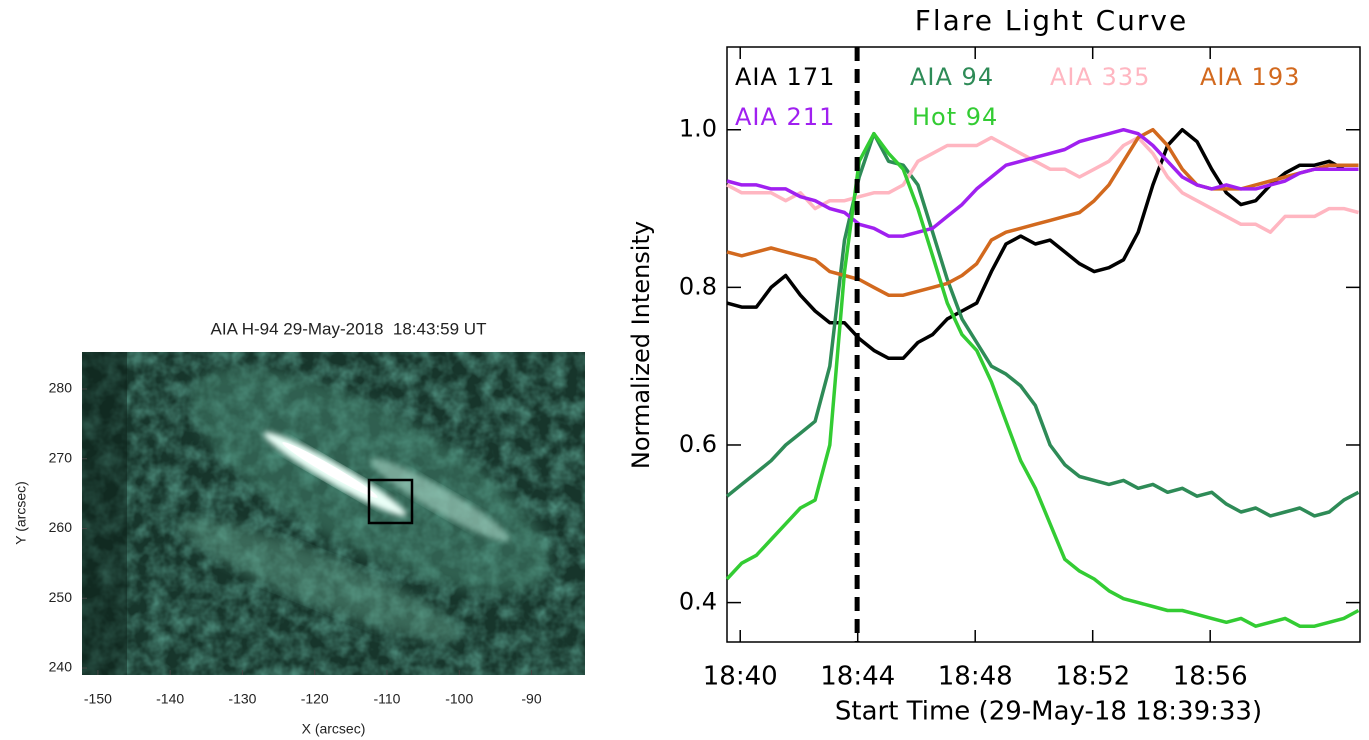 The image size is (1369, 740). What do you see at coordinates (698, 129) in the screenshot?
I see `y-tick-label: 1.0` at bounding box center [698, 129].